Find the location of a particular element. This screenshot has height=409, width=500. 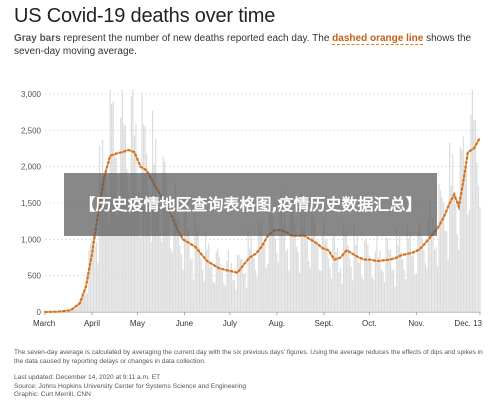

y-axis-ticks: 3,000 2,500 2,000 1,500 1,000 500 0 is located at coordinates (31, 203).